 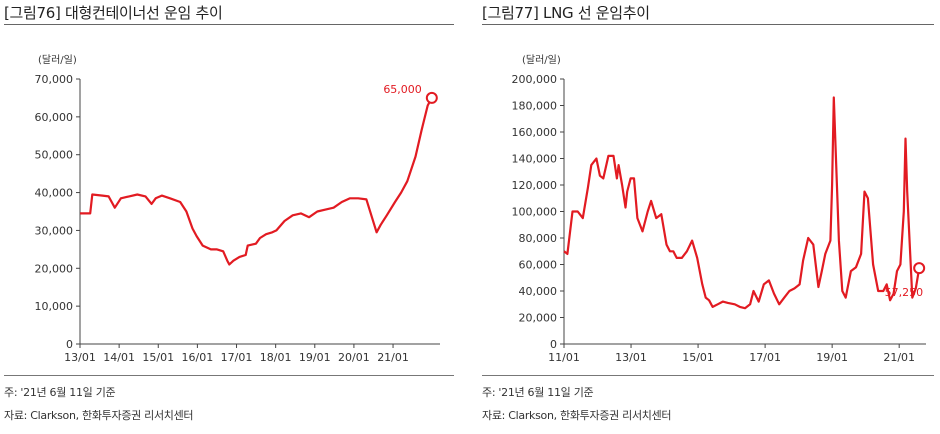 What do you see at coordinates (54, 155) in the screenshot?
I see `y-tick-label: 50,000` at bounding box center [54, 155].